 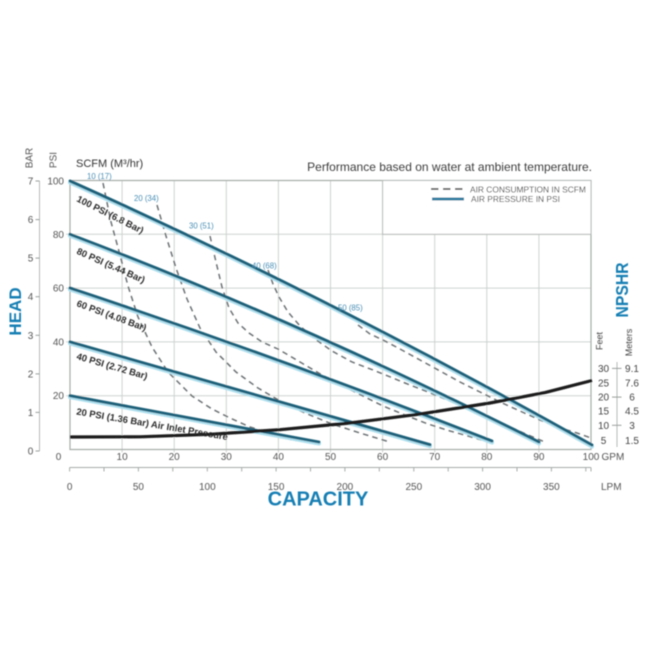 What do you see at coordinates (629, 342) in the screenshot?
I see `svg-text: Meters` at bounding box center [629, 342].